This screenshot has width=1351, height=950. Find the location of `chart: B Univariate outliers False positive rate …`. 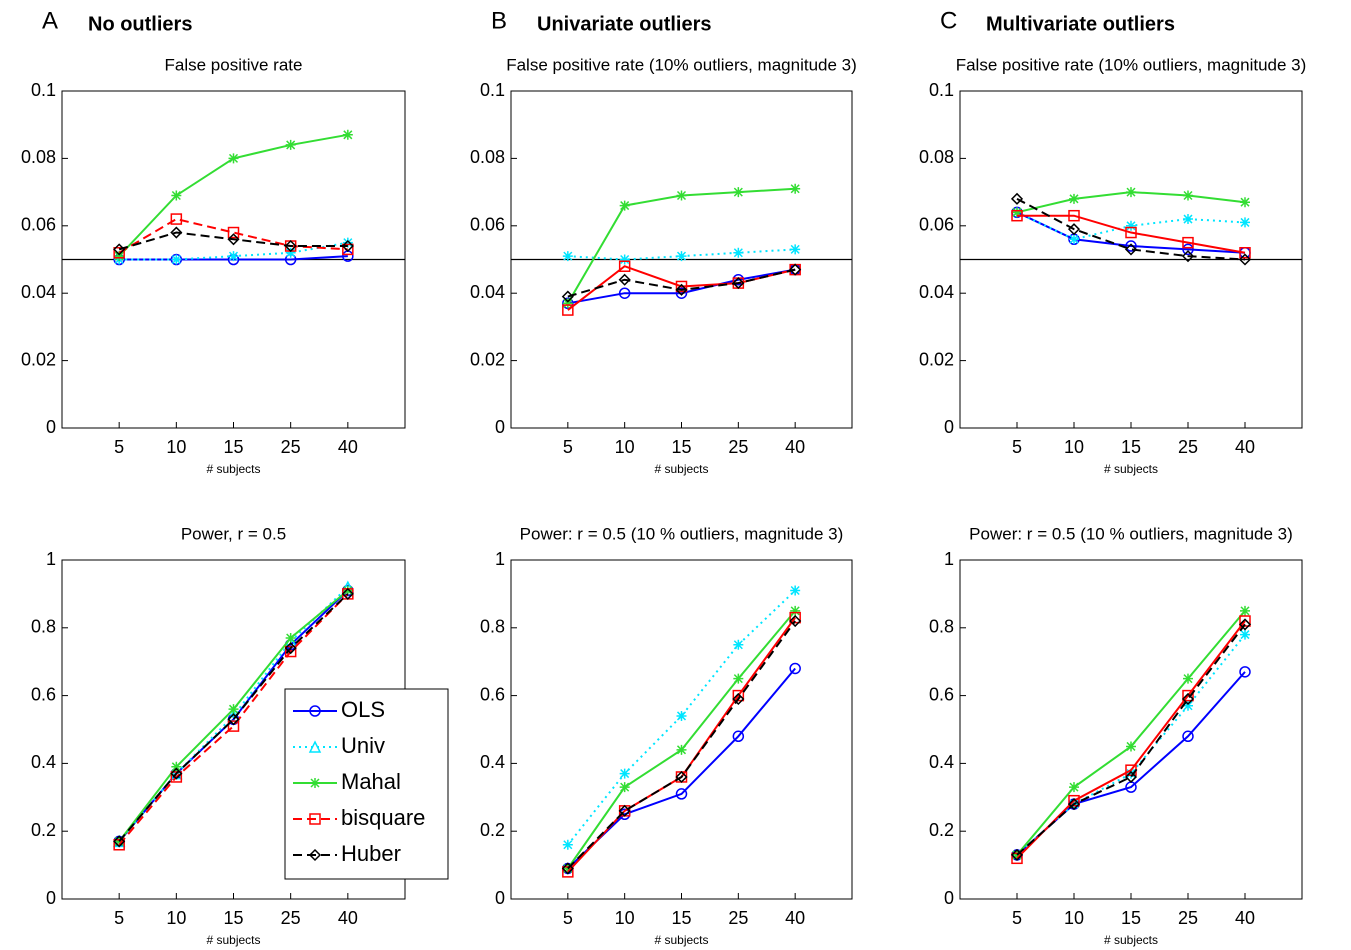

chart: B Univariate outliers False positive rate … is located at coordinates (663, 241).